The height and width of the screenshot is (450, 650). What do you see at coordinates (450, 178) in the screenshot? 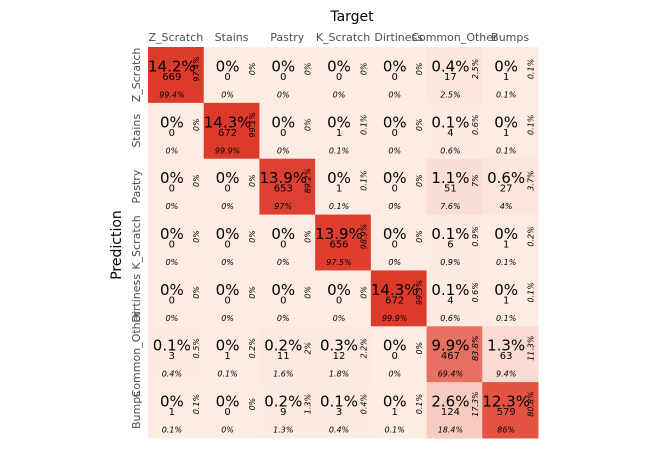
I see `cell-percent: 1.1%` at bounding box center [450, 178].